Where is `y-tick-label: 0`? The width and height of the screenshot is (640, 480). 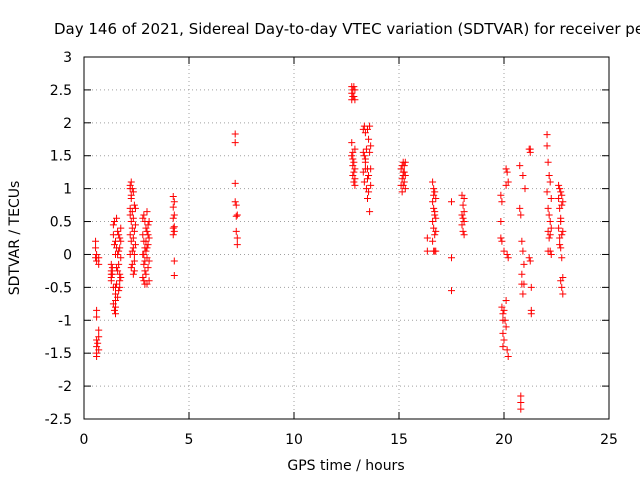
y-tick-label: 0 is located at coordinates (67, 255).